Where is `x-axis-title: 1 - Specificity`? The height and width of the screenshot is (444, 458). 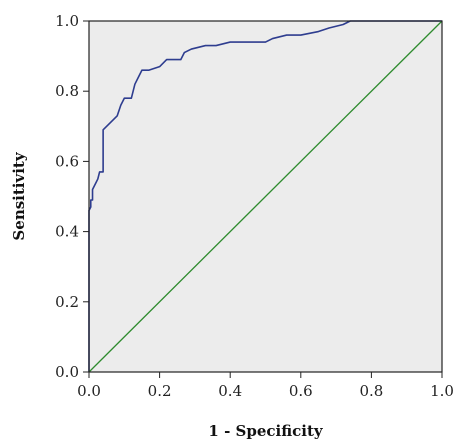
x-axis-title: 1 - Specificity is located at coordinates (265, 431).